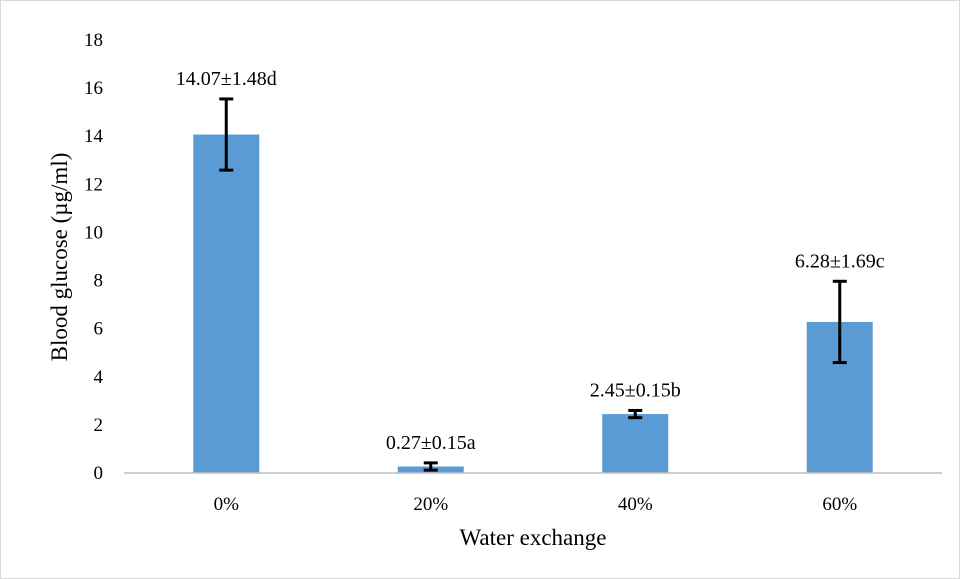 Image resolution: width=960 pixels, height=579 pixels. What do you see at coordinates (99, 473) in the screenshot?
I see `y-tick-label: 0` at bounding box center [99, 473].